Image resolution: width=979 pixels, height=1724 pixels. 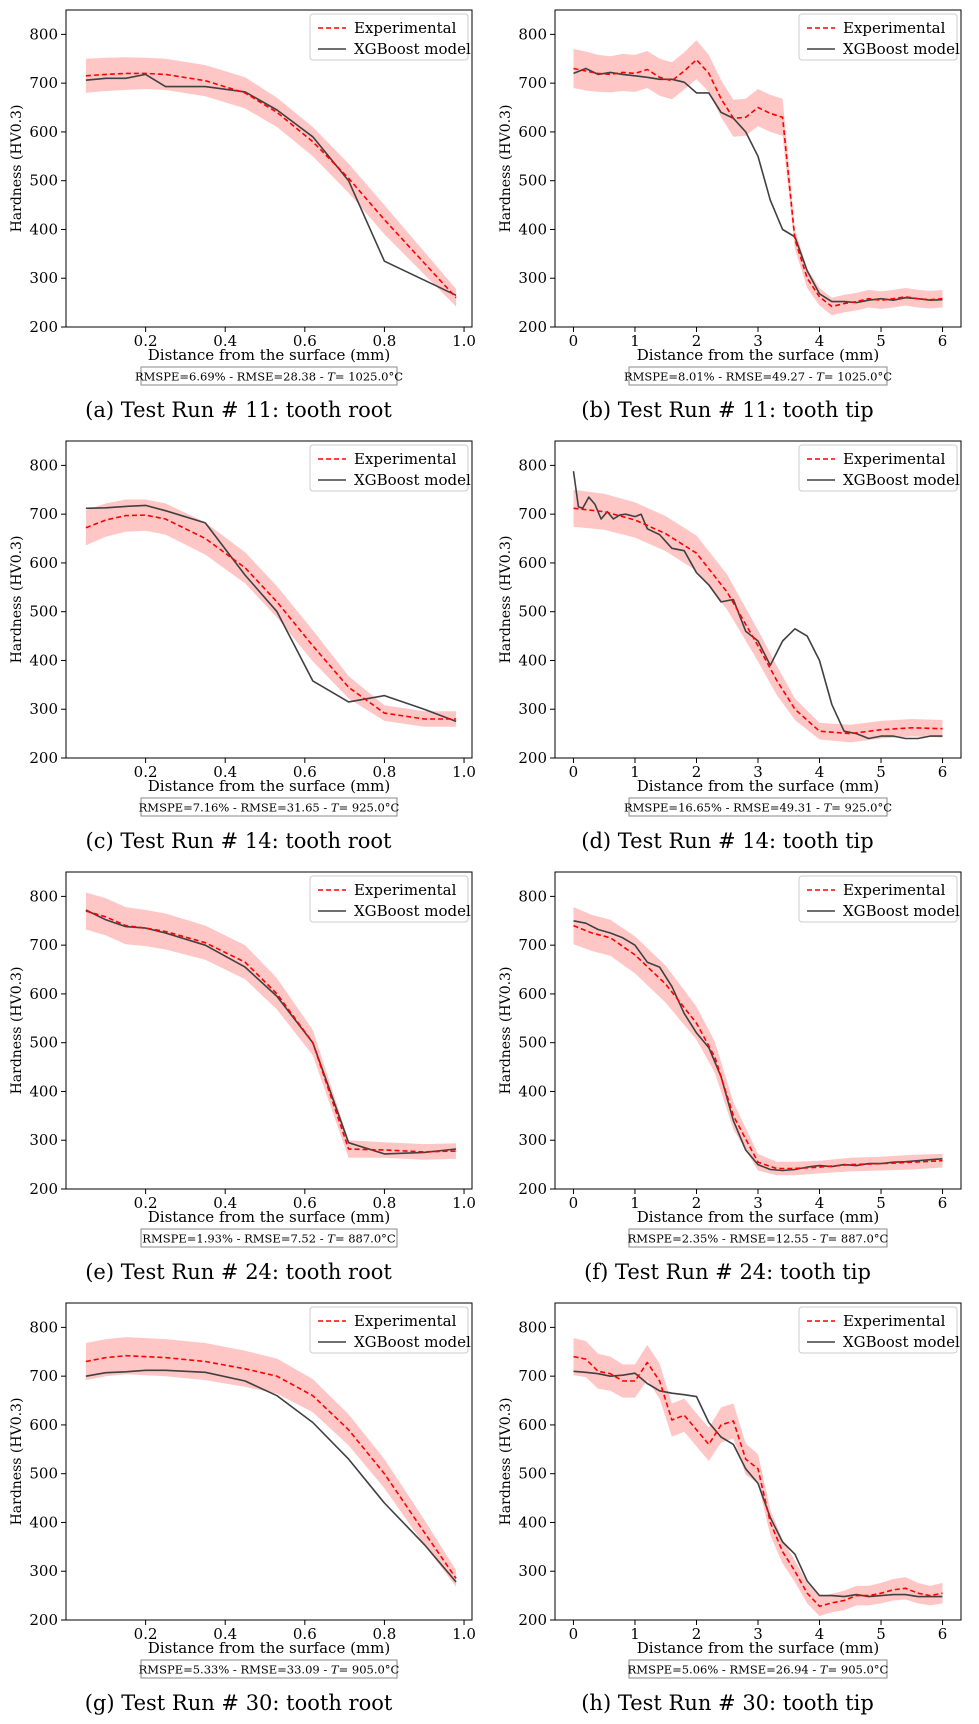 What do you see at coordinates (239, 1703) in the screenshot?
I see `panel-caption: (g) Test Run # 30: tooth root` at bounding box center [239, 1703].